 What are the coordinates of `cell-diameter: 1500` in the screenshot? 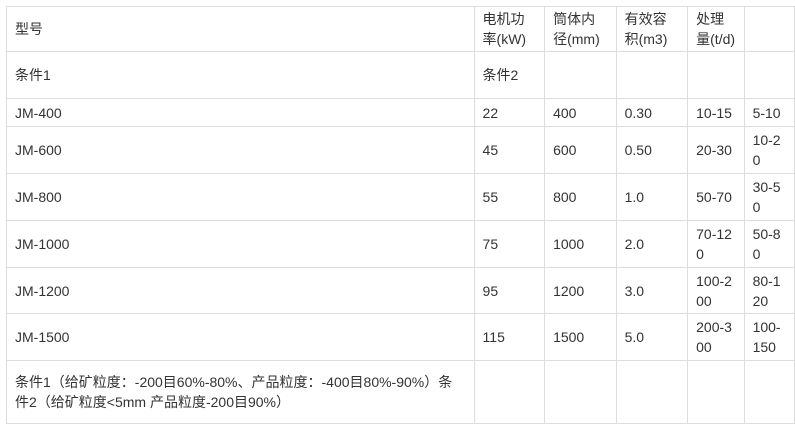 It's located at (580, 337).